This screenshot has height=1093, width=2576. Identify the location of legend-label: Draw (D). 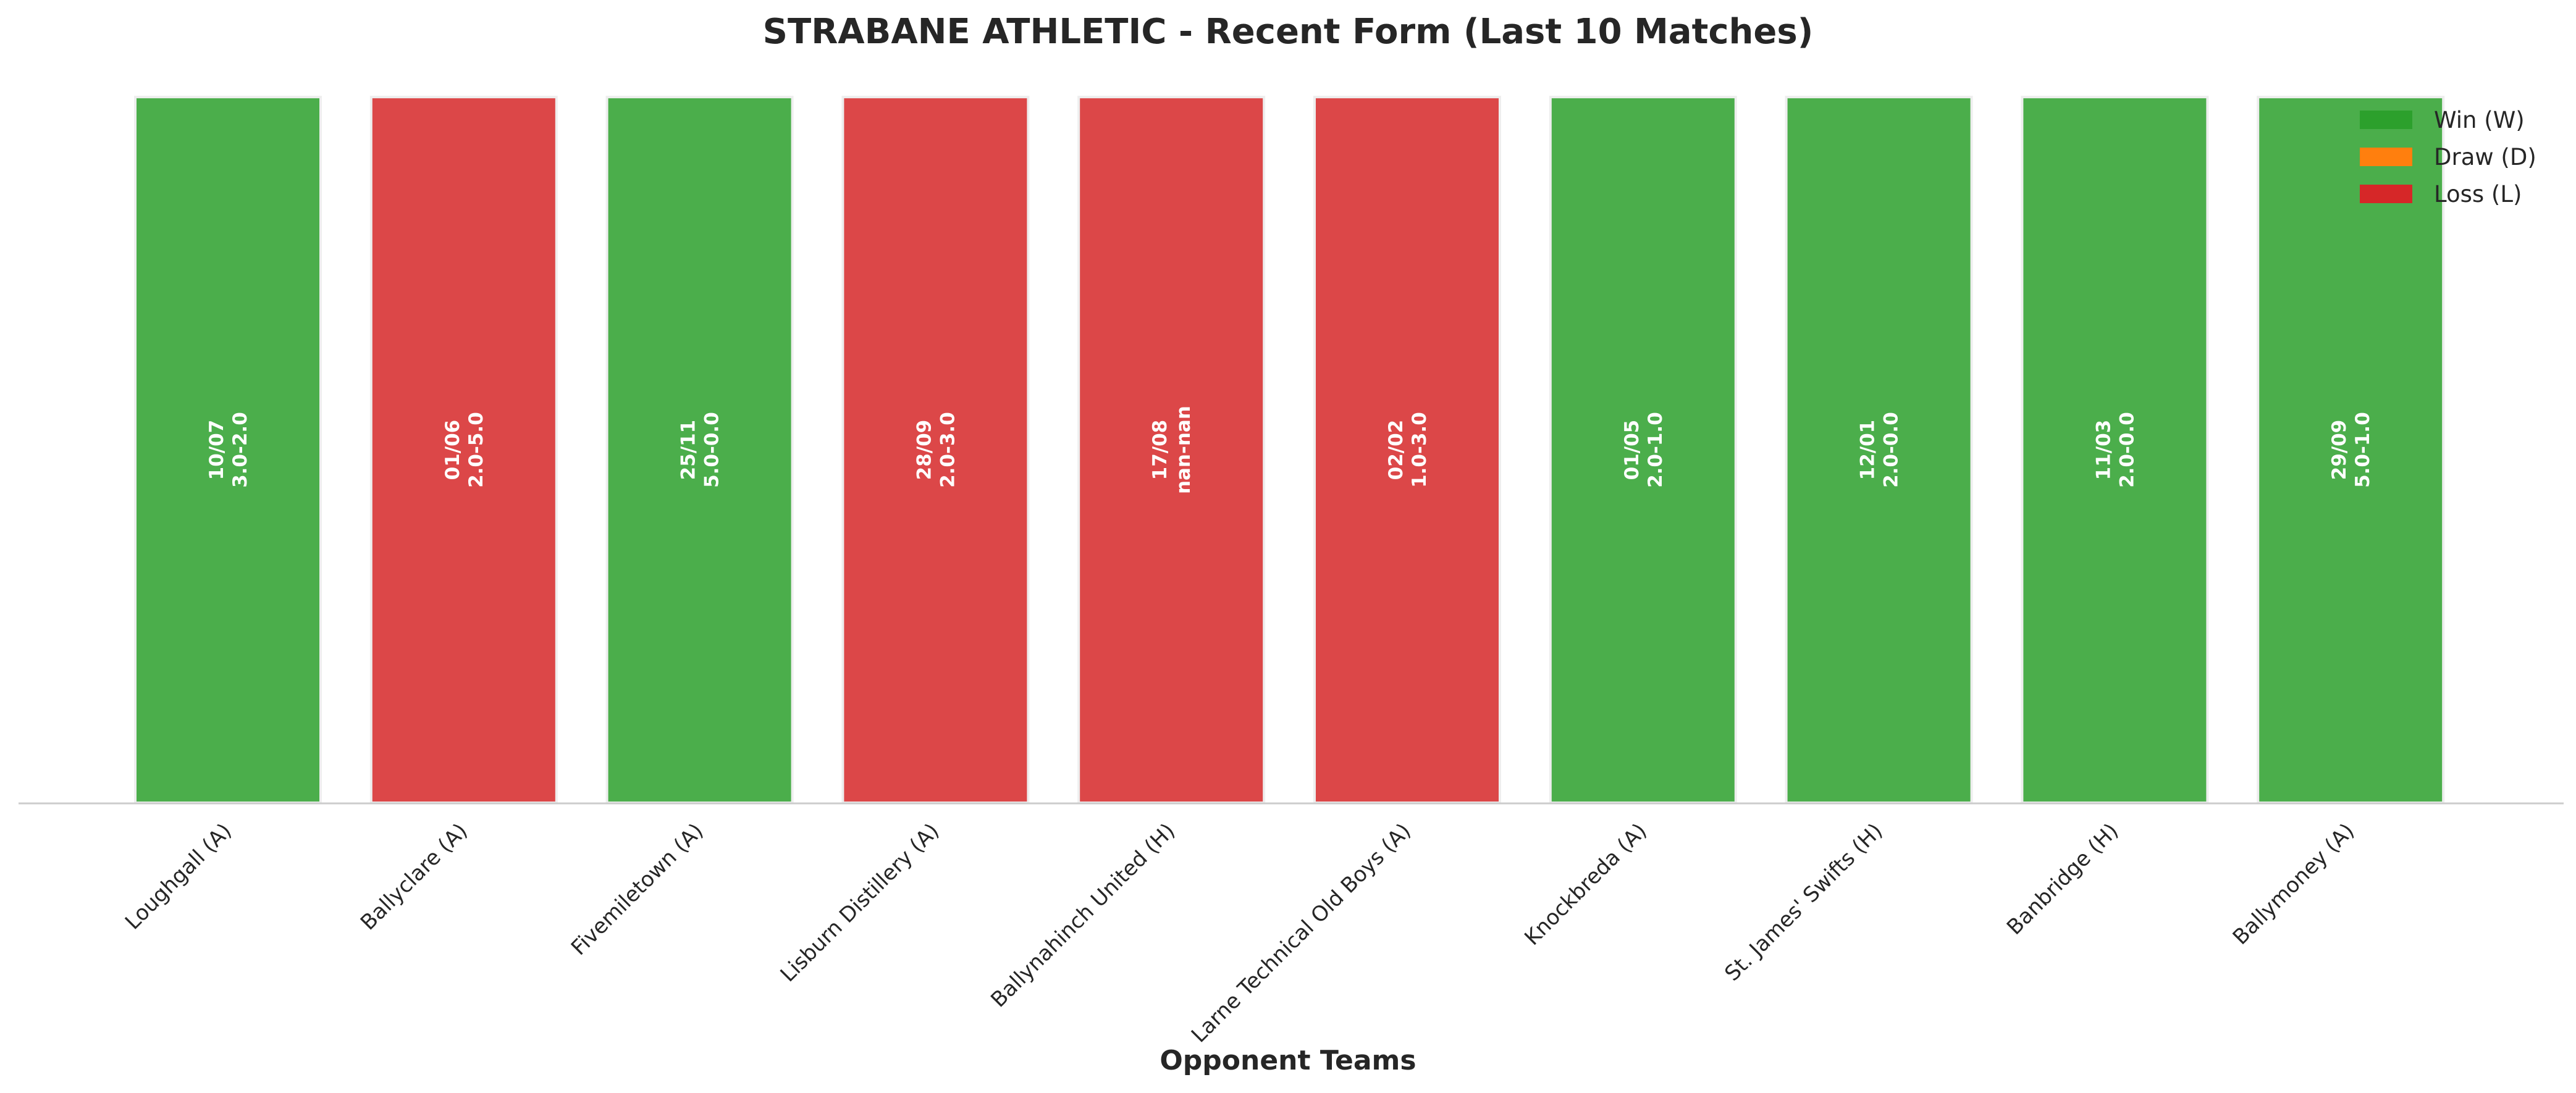
(2485, 157).